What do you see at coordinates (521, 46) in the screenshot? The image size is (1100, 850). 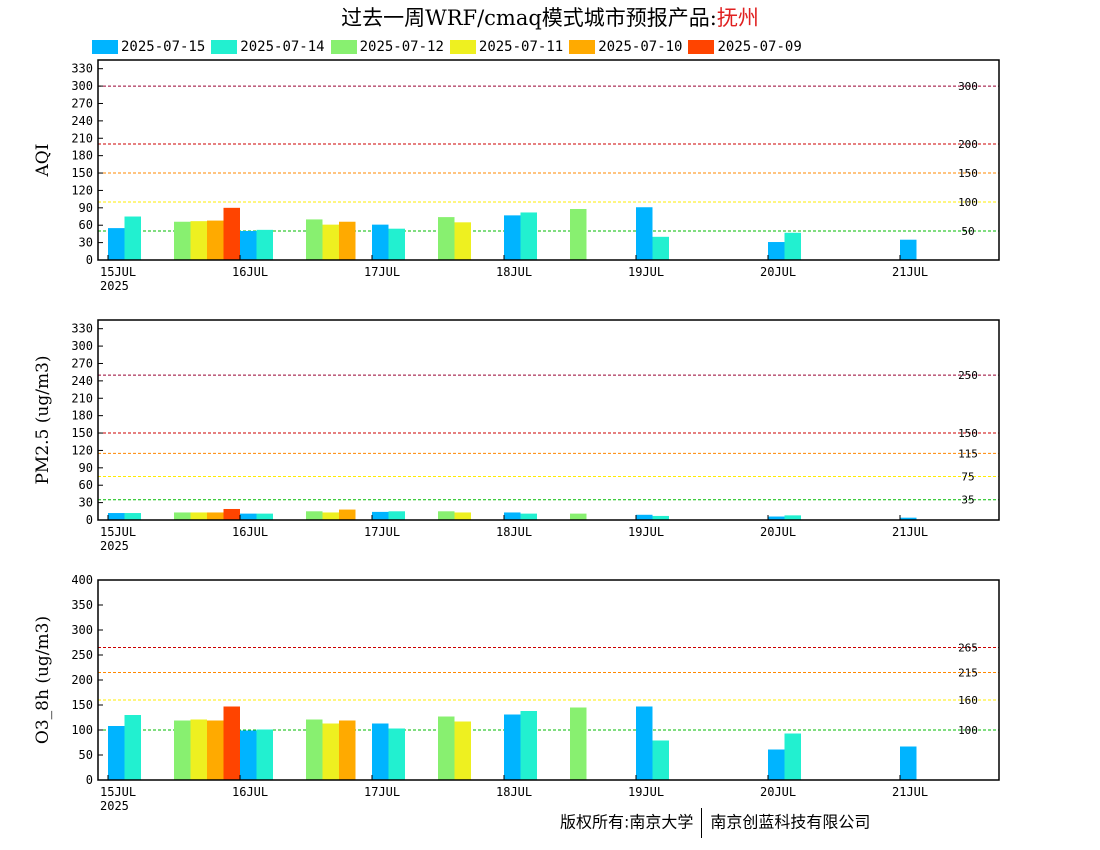 I see `legend-label: 2025-07-11` at bounding box center [521, 46].